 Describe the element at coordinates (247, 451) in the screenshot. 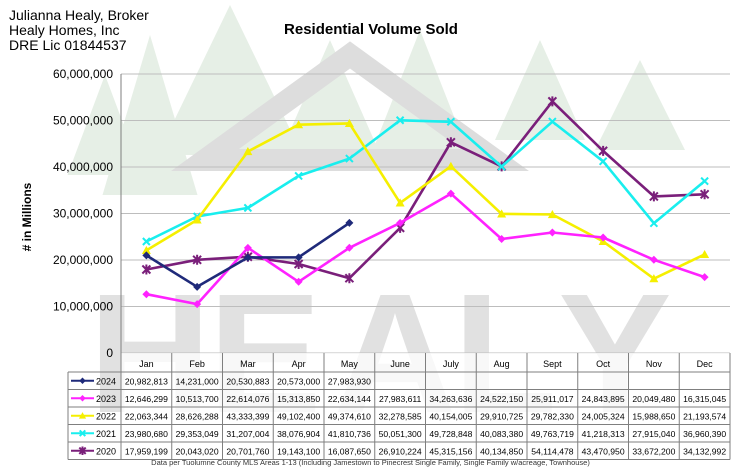

I see `data-label-2020: 20,701,760` at that location.